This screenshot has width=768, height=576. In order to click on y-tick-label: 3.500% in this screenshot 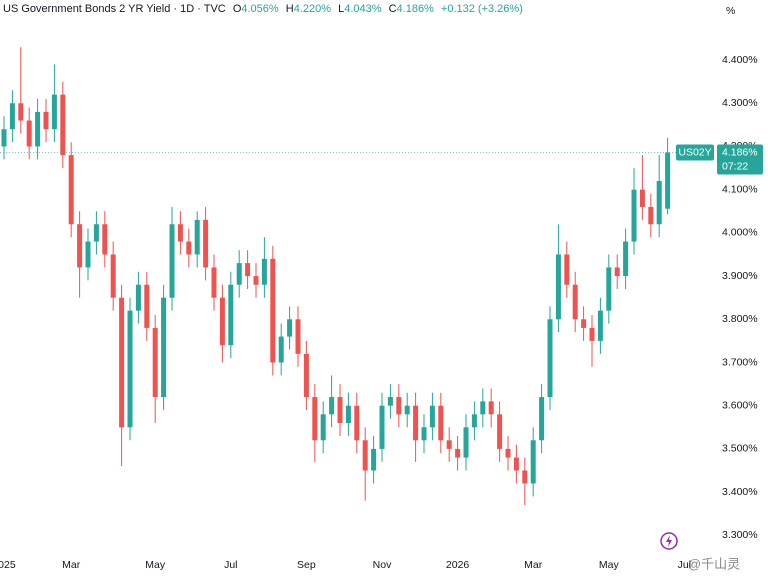, I will do `click(740, 449)`.